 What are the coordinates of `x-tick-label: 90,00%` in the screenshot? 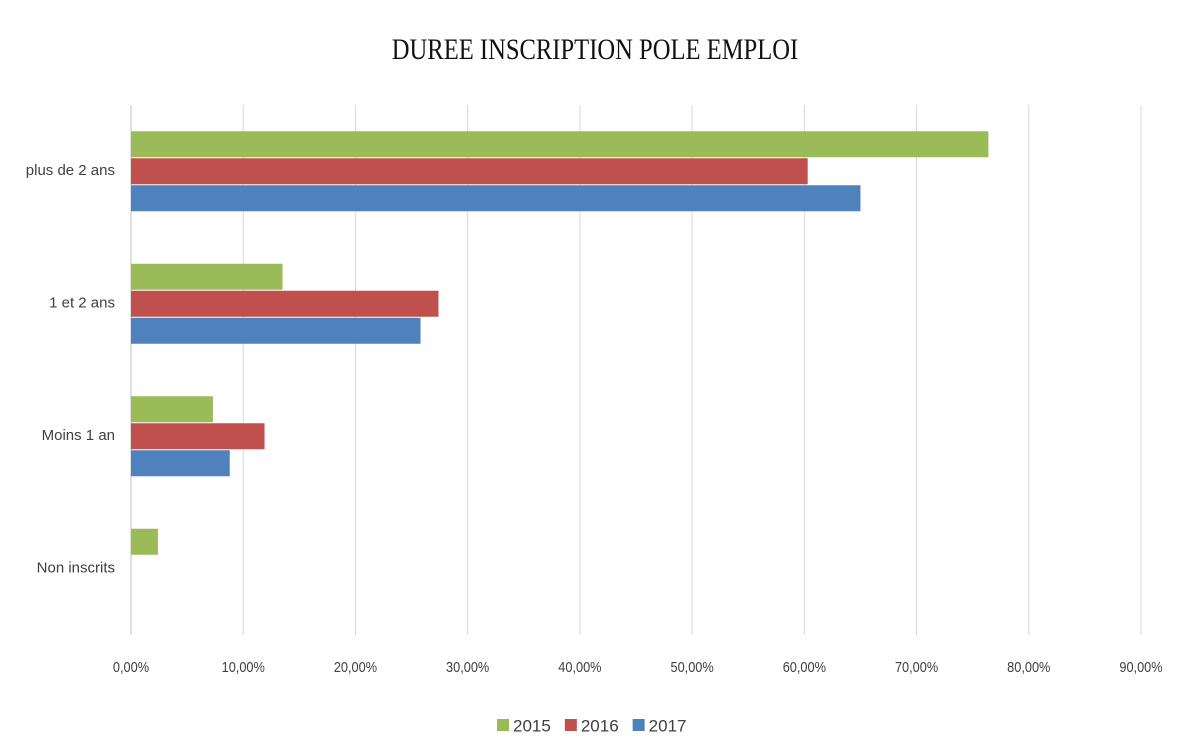 It's located at (1140, 666).